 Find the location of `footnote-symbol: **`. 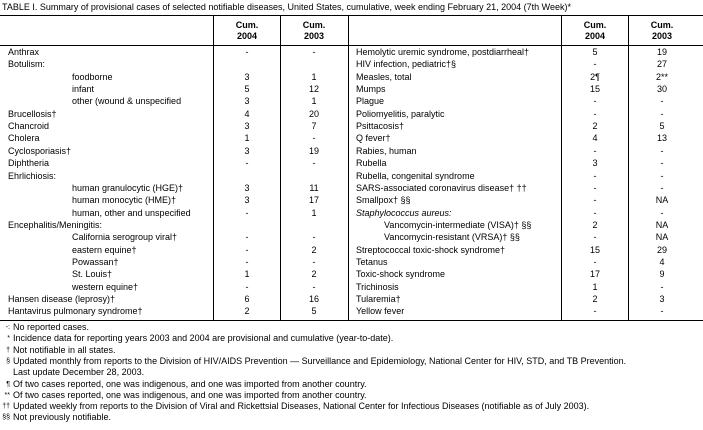

footnote-symbol: ** is located at coordinates (7, 395).